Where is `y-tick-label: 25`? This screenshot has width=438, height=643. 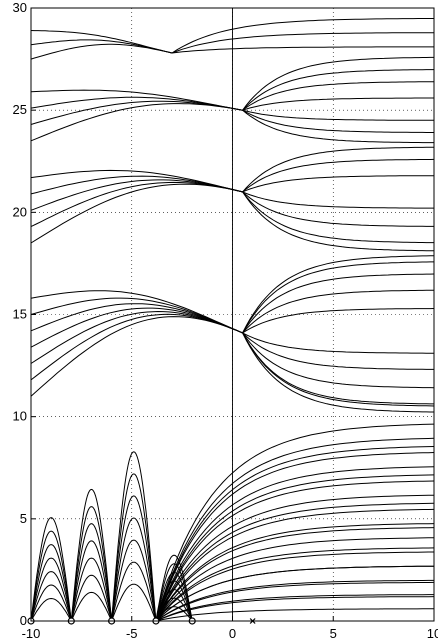
y-tick-label: 25 is located at coordinates (20, 109).